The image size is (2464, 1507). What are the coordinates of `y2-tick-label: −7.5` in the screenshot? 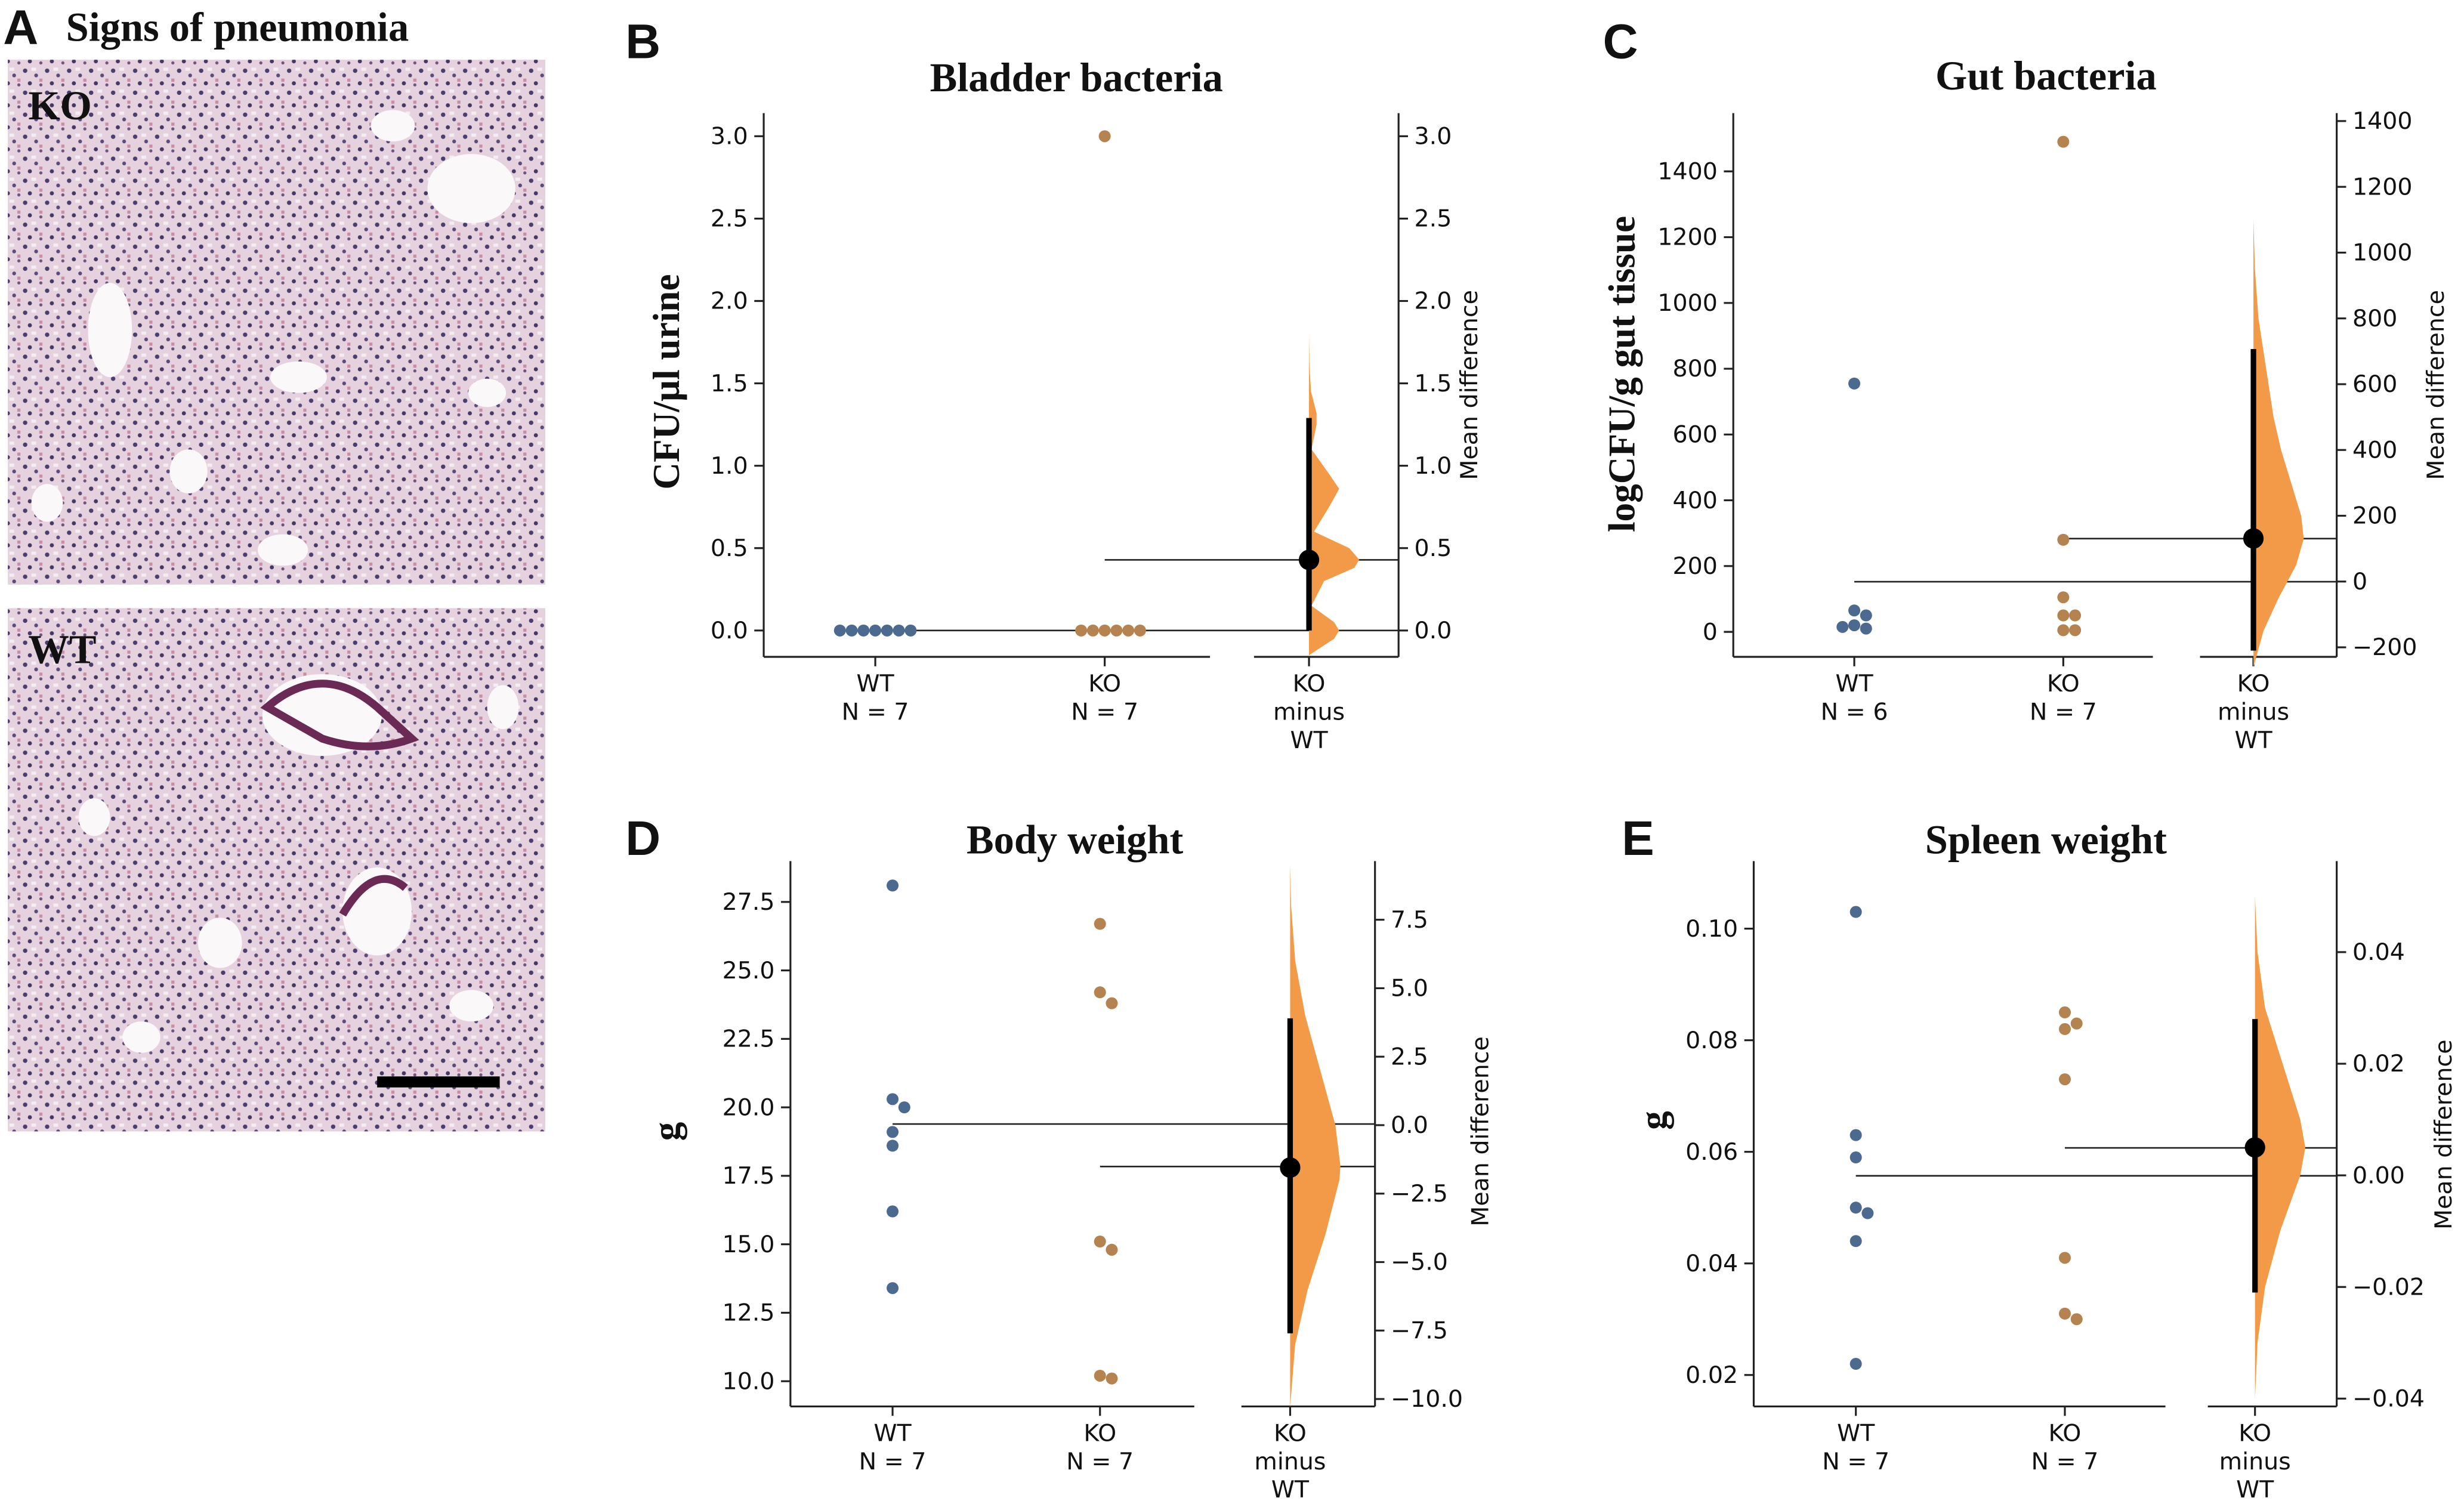 It's located at (1419, 1330).